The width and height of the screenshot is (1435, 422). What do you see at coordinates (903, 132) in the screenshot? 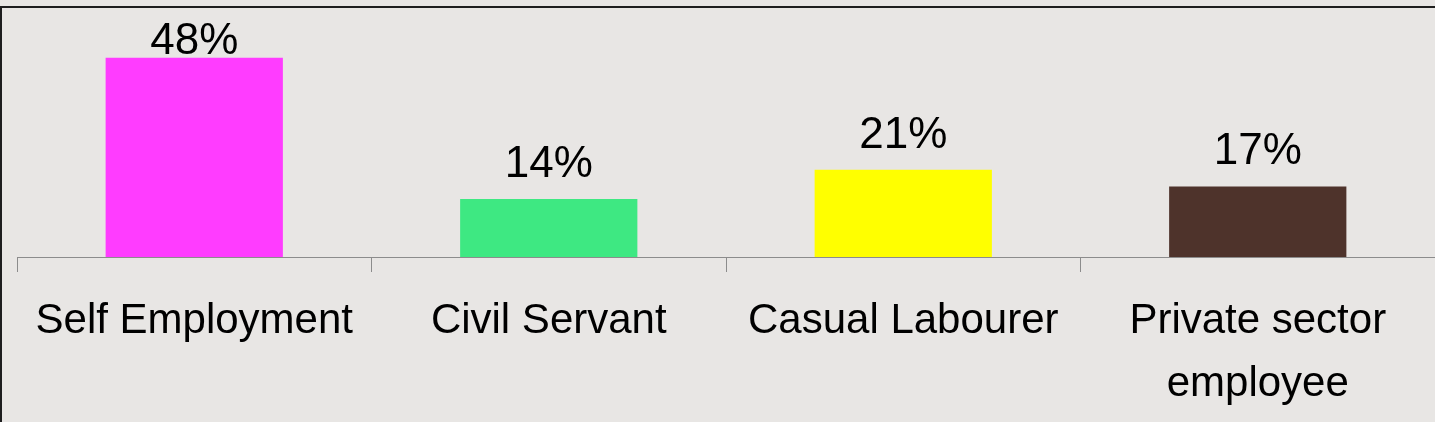
I see `data-label: 21%` at bounding box center [903, 132].